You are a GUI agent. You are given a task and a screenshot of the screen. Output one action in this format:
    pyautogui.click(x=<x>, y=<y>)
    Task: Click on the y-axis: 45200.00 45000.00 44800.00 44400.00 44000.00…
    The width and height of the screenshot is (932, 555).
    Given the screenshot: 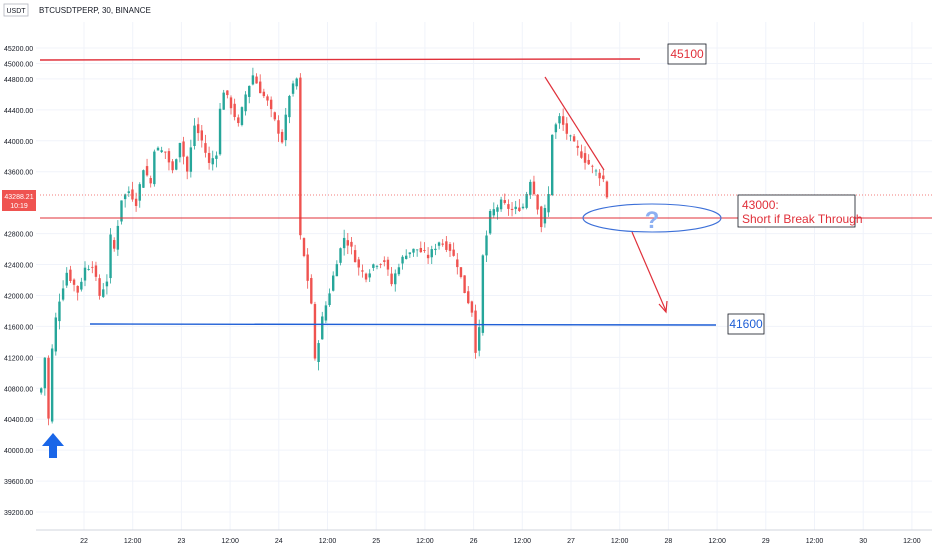 What is the action you would take?
    pyautogui.click(x=18, y=281)
    